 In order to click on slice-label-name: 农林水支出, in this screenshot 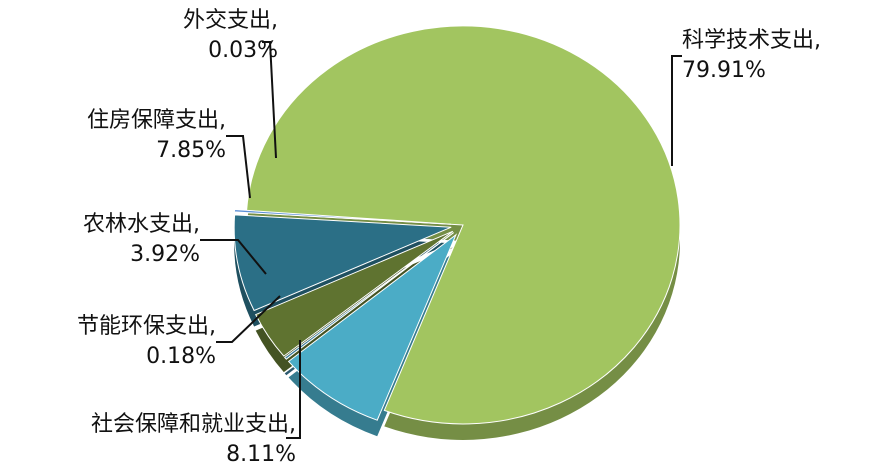, I will do `click(141, 224)`.